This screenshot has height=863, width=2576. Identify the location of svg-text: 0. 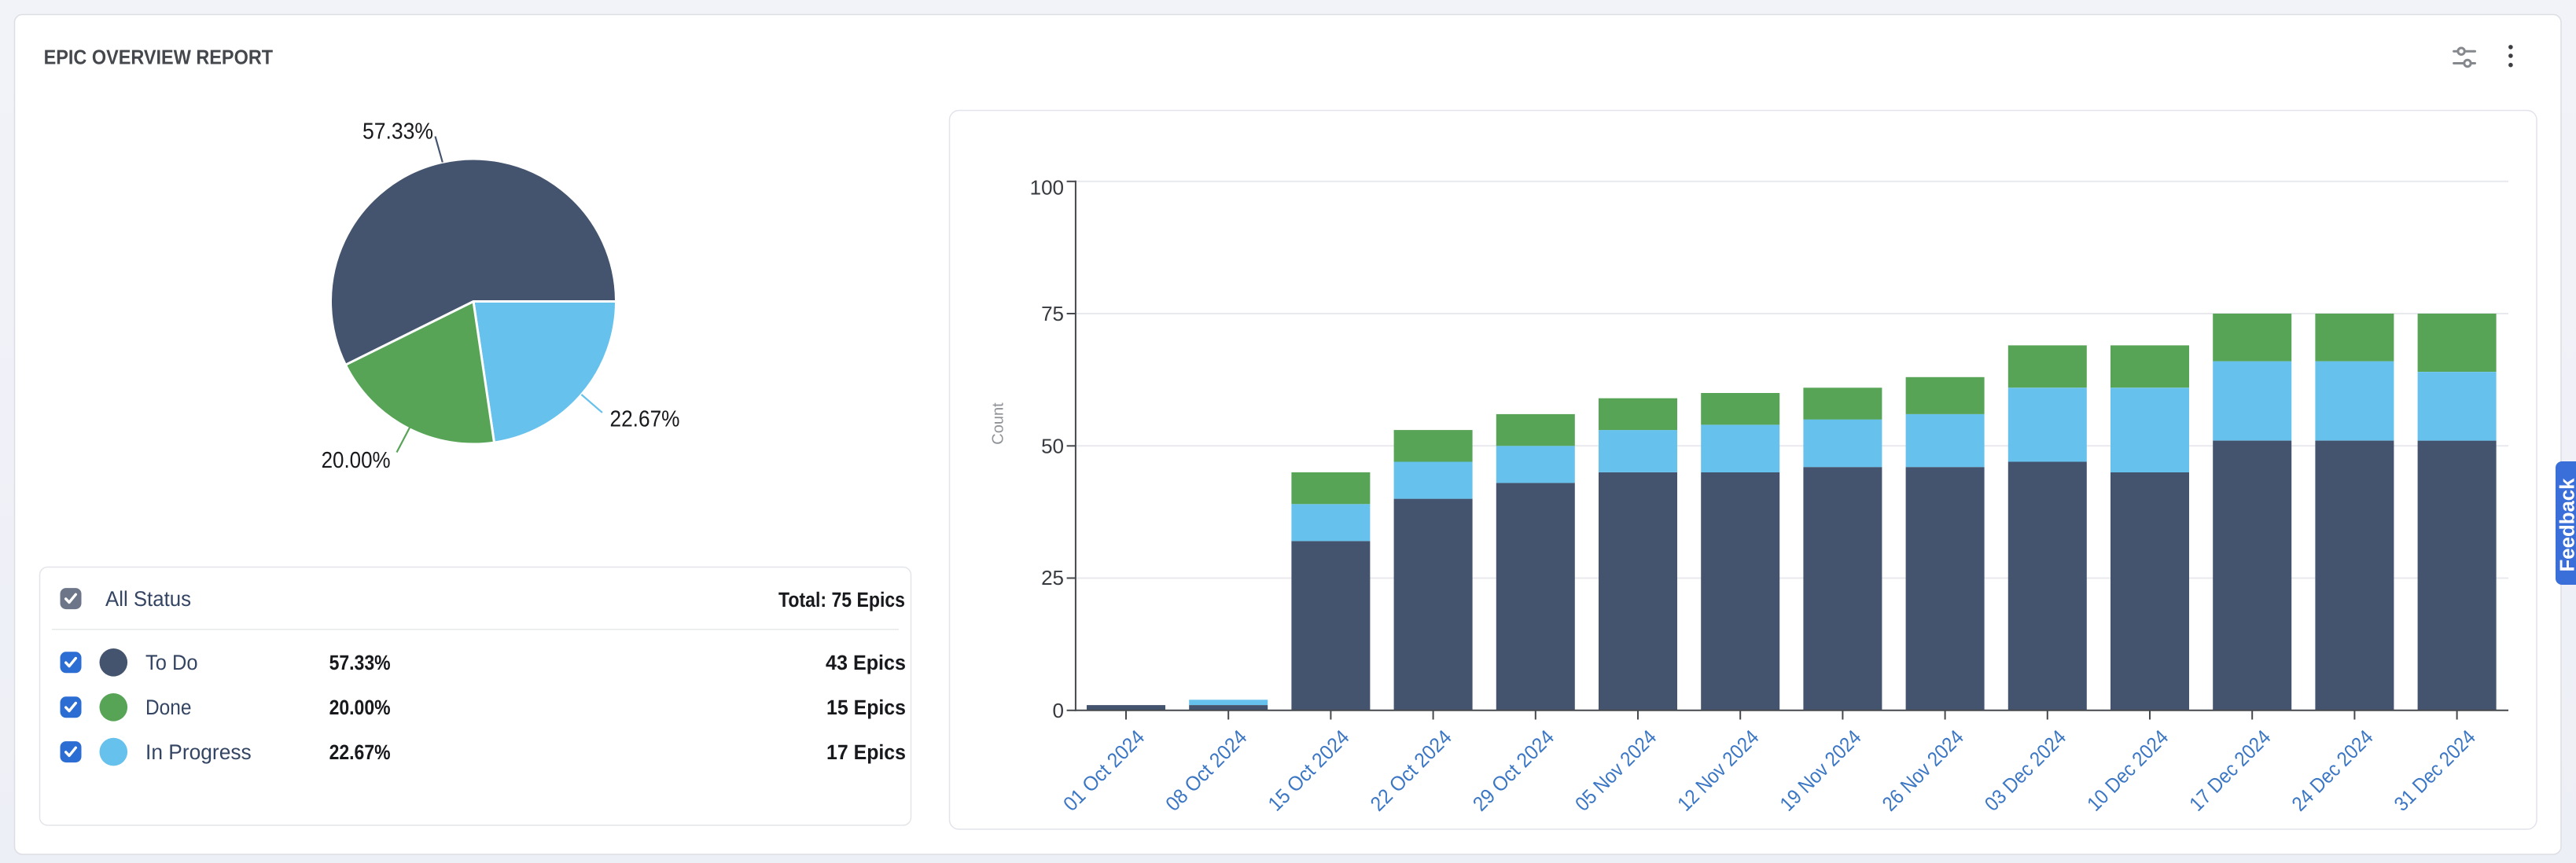
(1058, 710).